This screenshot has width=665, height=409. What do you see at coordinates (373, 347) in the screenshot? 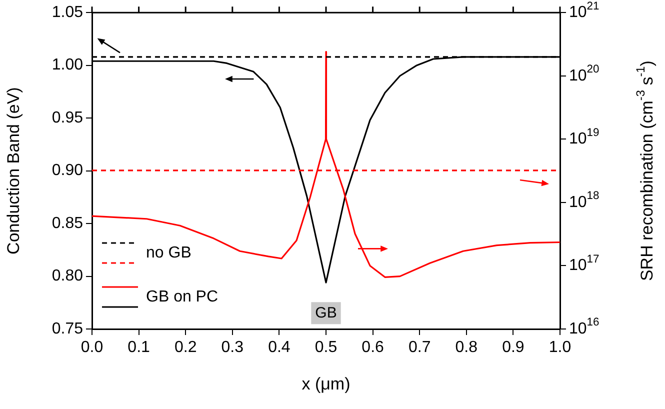
I see `x-tick-label: 0.6` at bounding box center [373, 347].